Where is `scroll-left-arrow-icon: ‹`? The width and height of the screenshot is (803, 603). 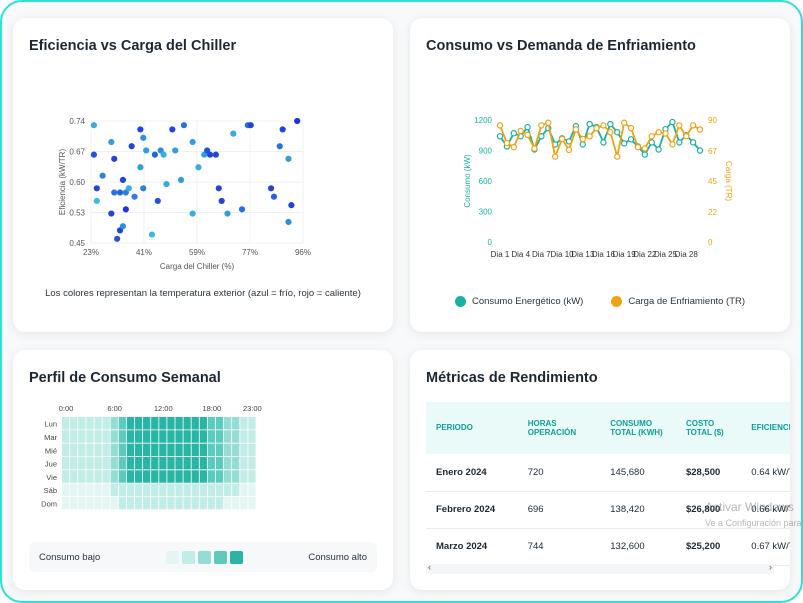 scroll-left-arrow-icon: ‹ is located at coordinates (429, 567).